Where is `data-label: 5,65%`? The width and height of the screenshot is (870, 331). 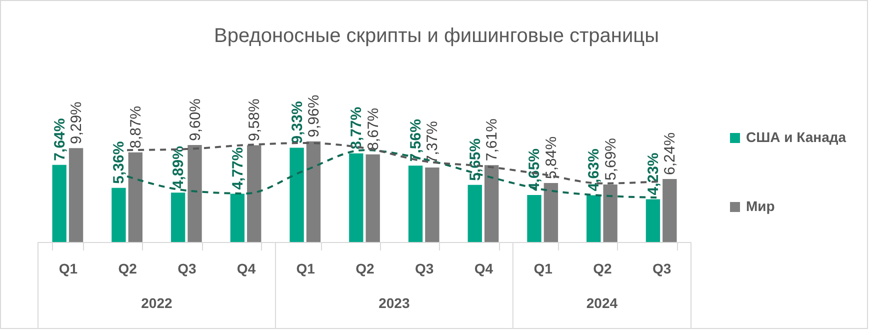 data-label: 5,65% is located at coordinates (475, 159).